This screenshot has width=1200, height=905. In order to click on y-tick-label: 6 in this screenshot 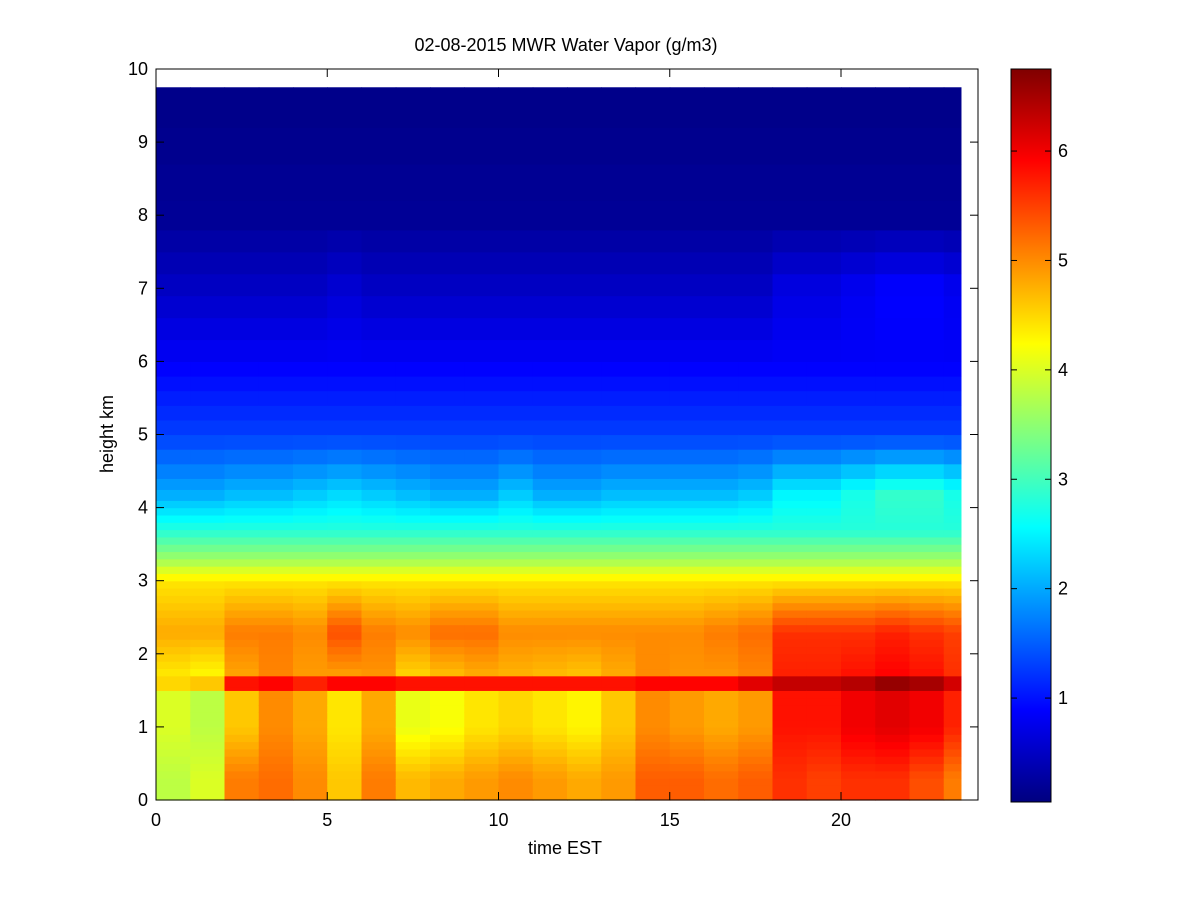, I will do `click(143, 361)`.